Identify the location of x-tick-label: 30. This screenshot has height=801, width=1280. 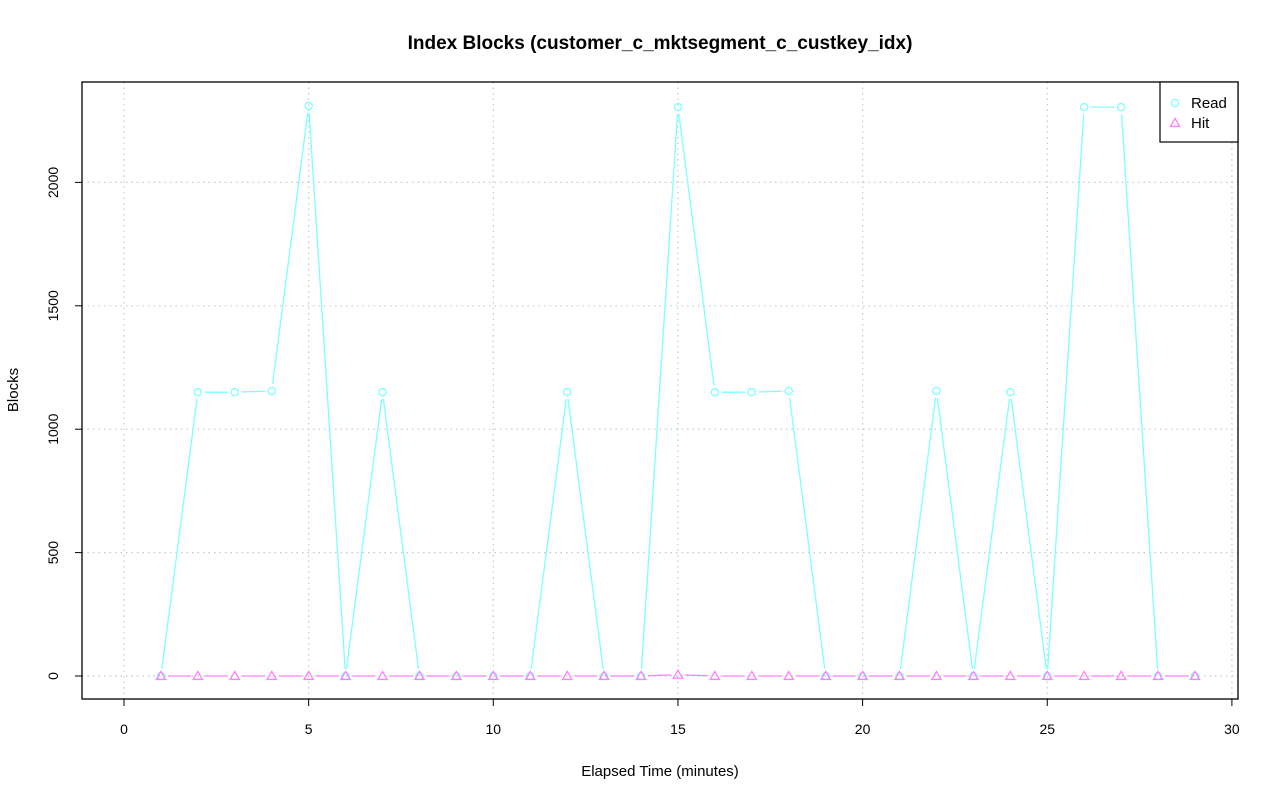
(1232, 729).